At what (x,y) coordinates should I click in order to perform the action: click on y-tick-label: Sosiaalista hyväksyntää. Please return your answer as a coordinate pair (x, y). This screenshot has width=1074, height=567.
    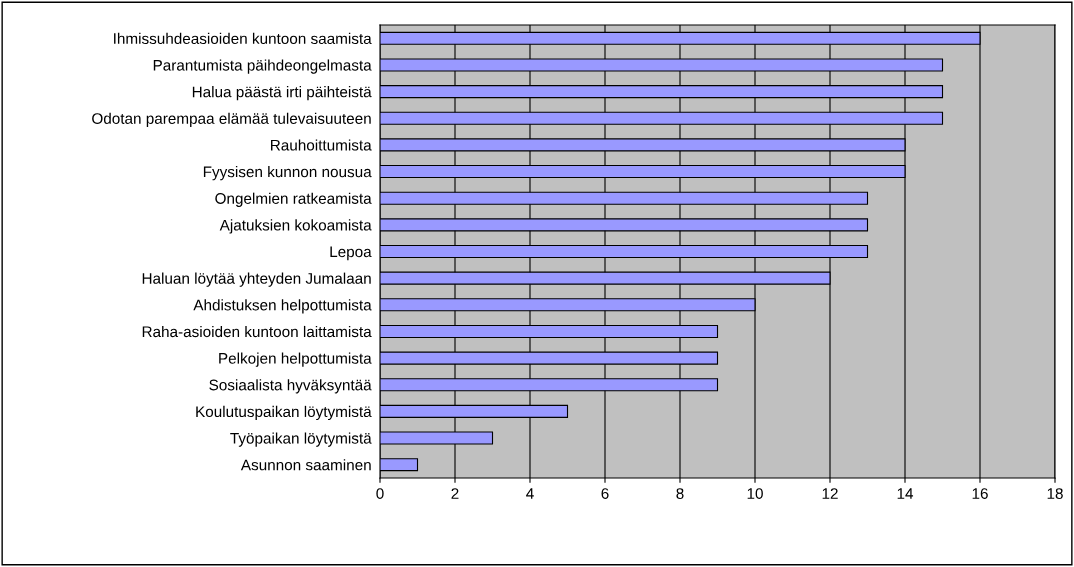
    Looking at the image, I should click on (290, 386).